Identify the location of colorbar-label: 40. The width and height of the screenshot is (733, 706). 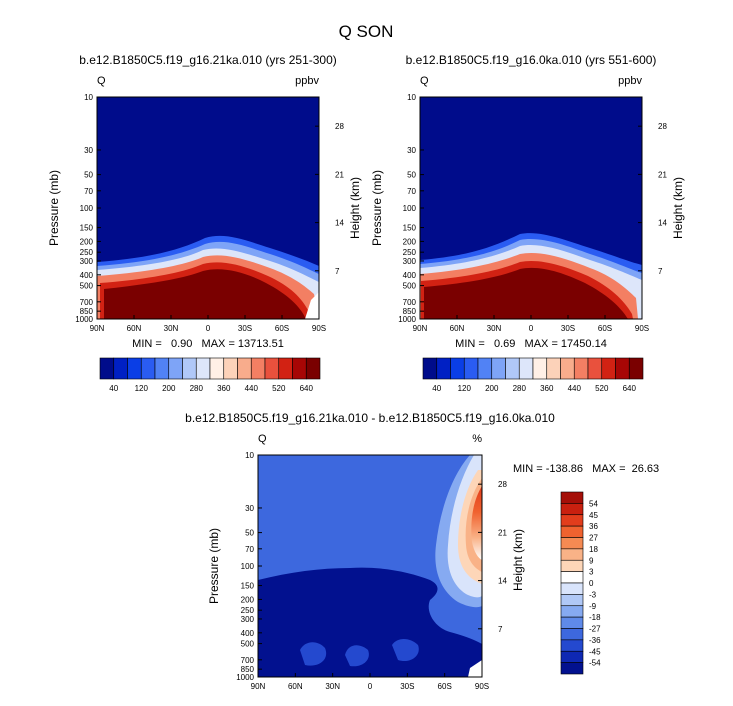
(113, 388).